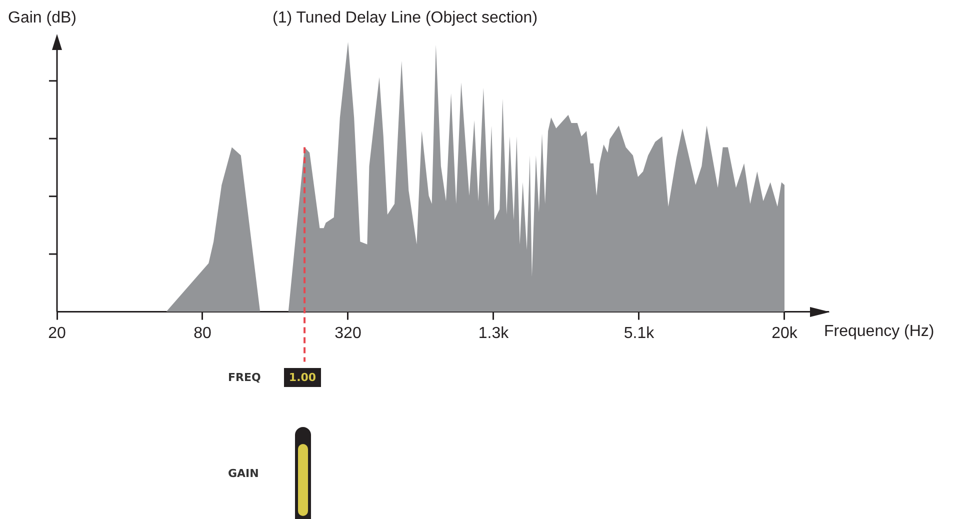 This screenshot has width=972, height=519. What do you see at coordinates (243, 473) in the screenshot?
I see `text: GAIN` at bounding box center [243, 473].